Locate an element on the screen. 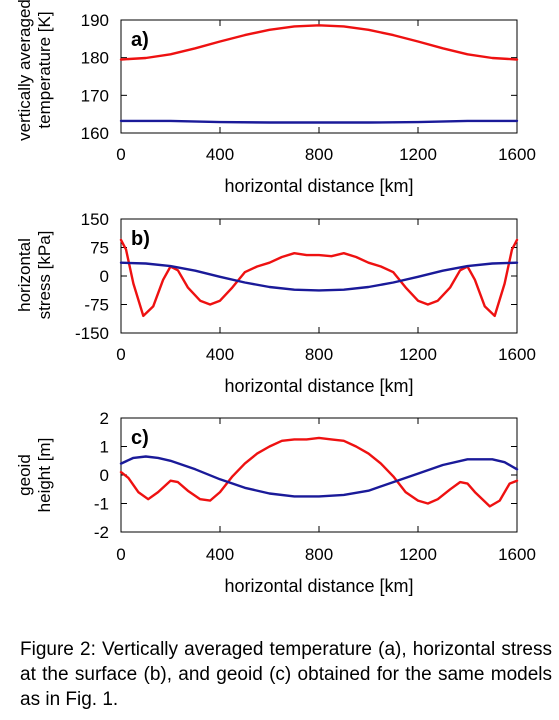 The width and height of the screenshot is (559, 720). y-tick-label: -150 is located at coordinates (92, 333).